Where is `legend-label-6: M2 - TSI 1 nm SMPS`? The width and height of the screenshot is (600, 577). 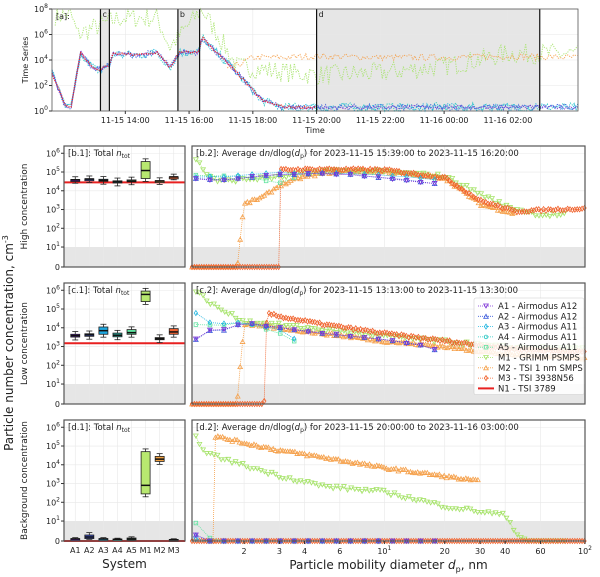 legend-label-6: M2 - TSI 1 nm SMPS is located at coordinates (540, 369).